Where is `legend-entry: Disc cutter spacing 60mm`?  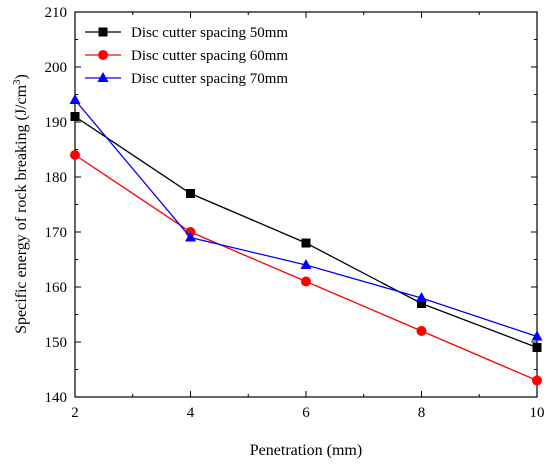
legend-entry: Disc cutter spacing 60mm is located at coordinates (186, 56).